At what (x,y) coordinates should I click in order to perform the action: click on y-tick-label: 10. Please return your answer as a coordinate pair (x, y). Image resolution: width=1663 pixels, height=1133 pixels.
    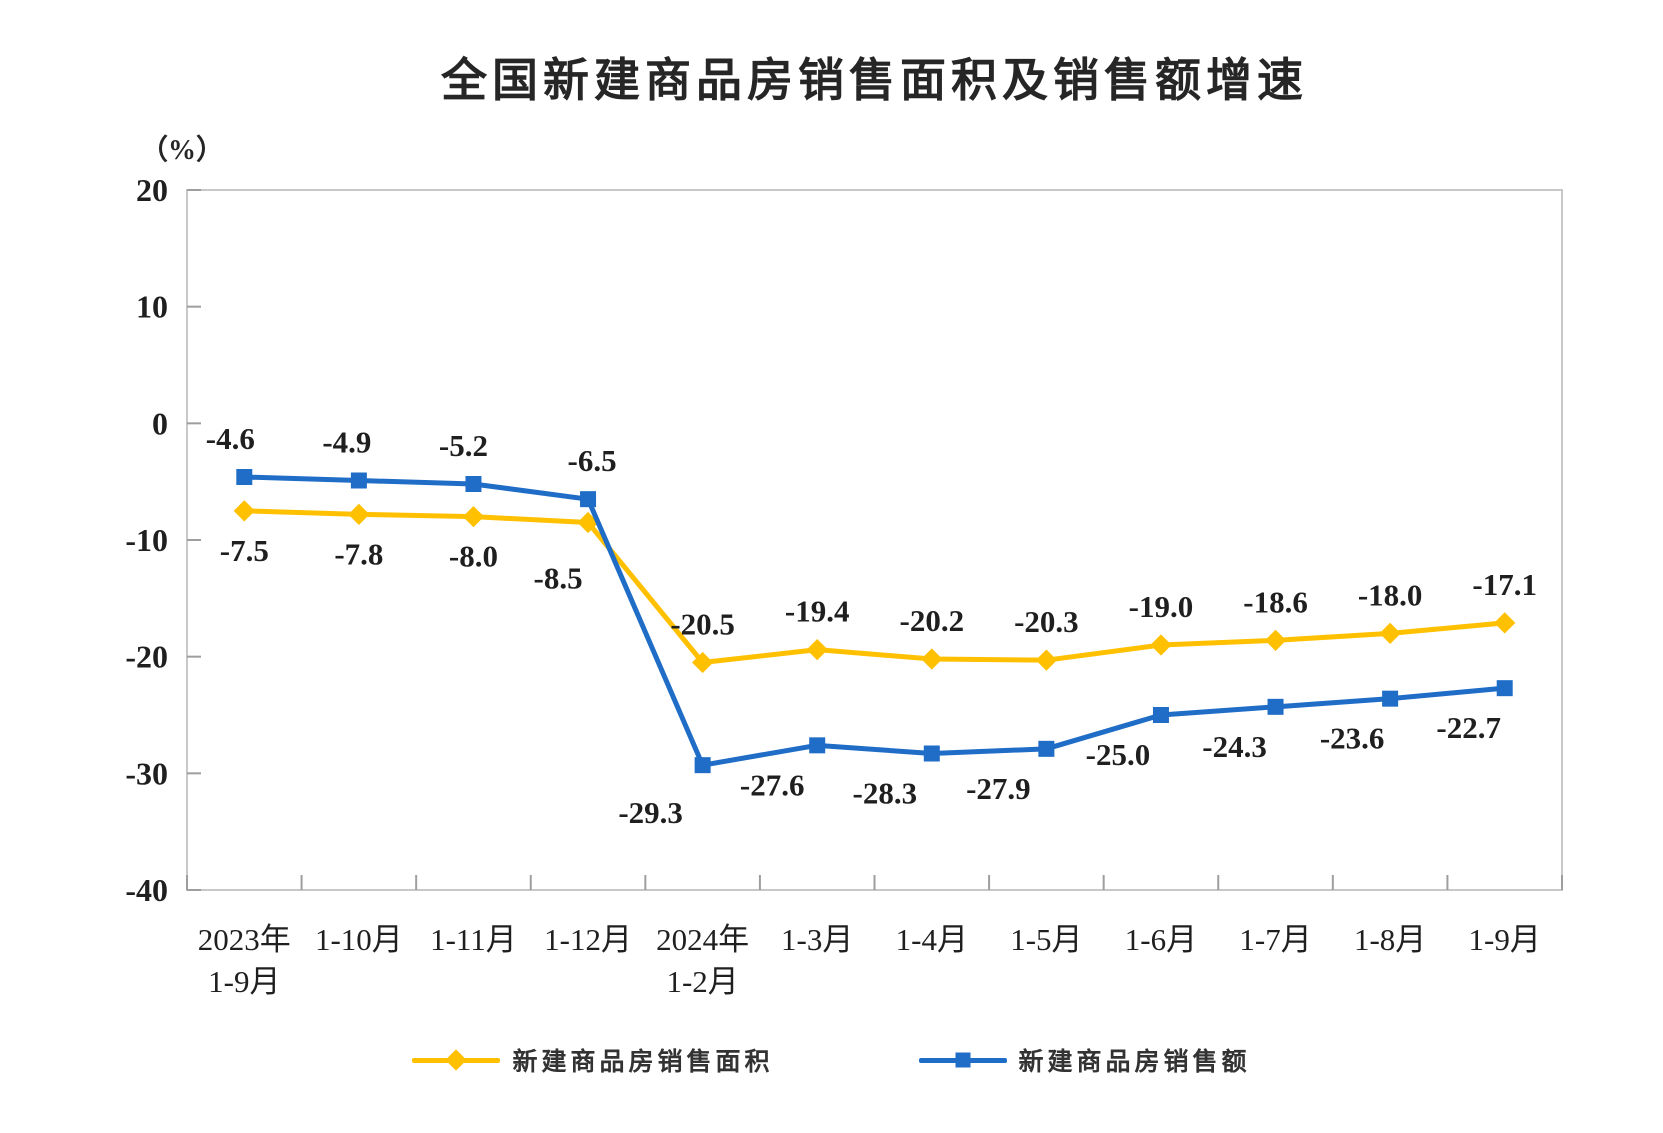
    Looking at the image, I should click on (152, 307).